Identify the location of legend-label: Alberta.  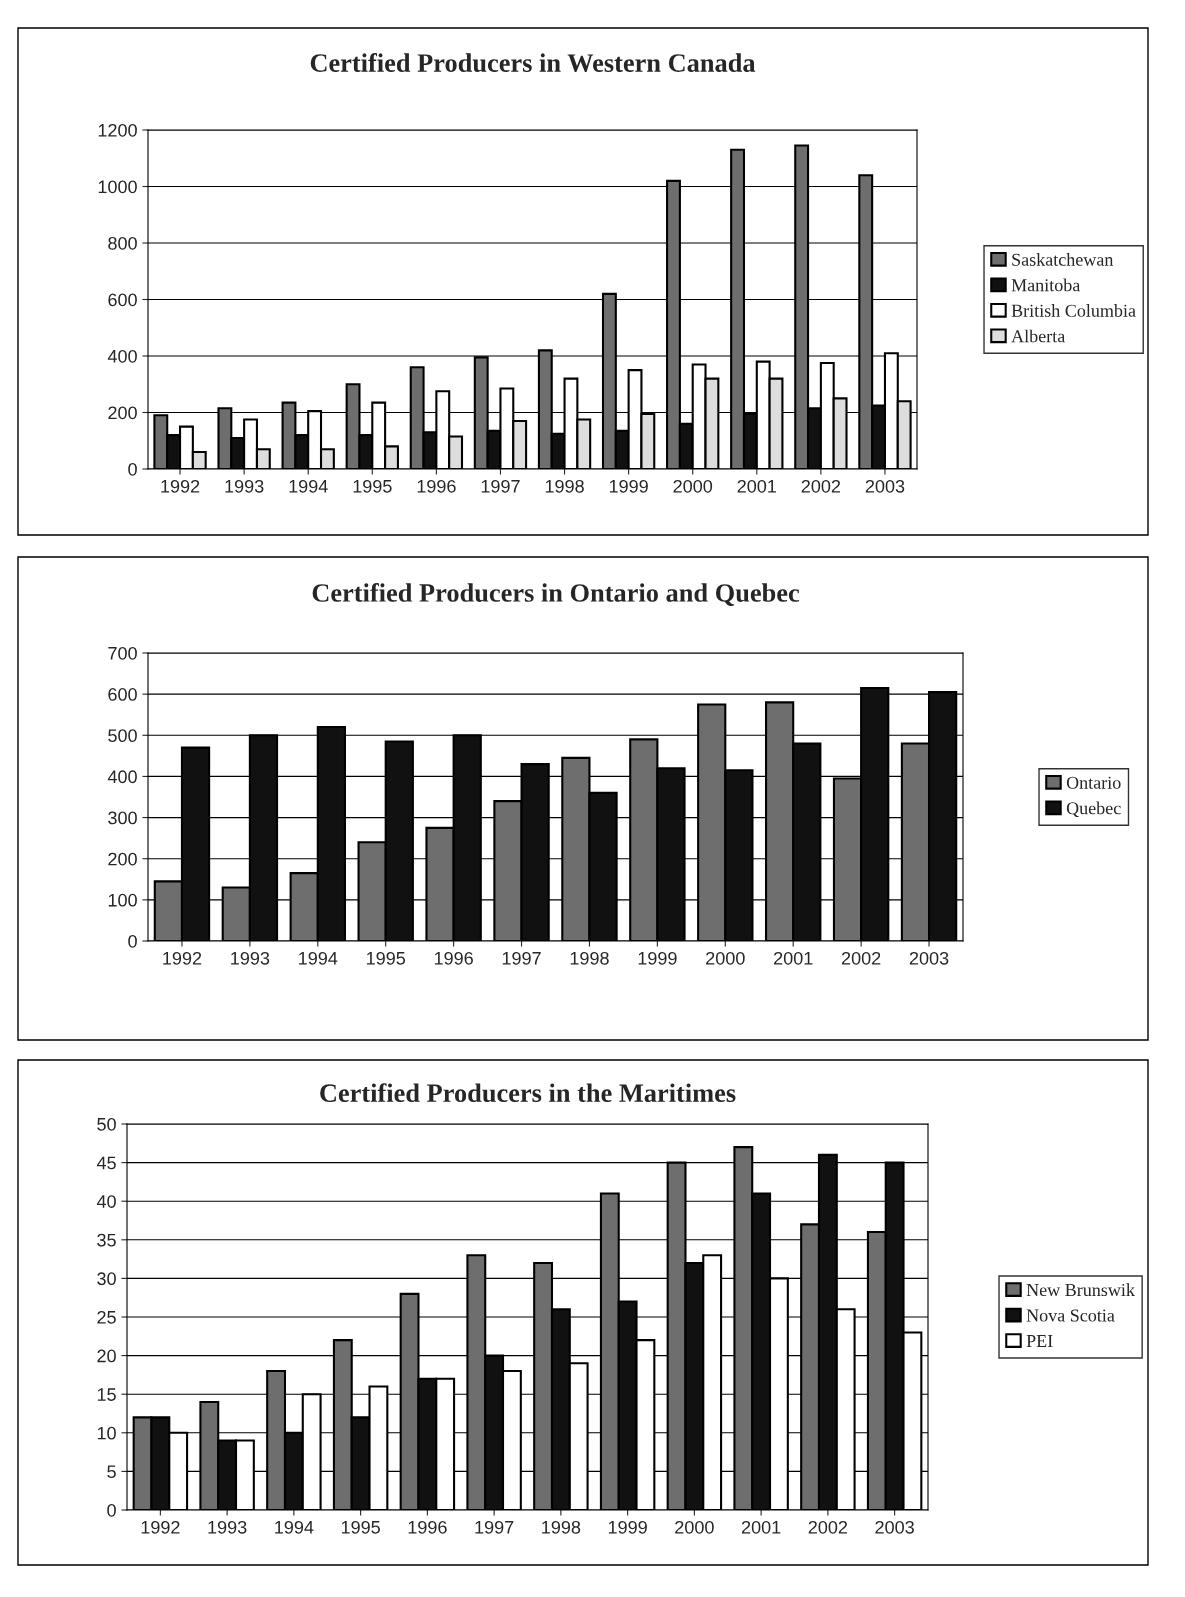
(1038, 336).